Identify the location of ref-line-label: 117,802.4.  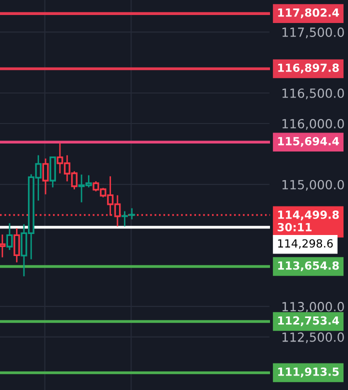
(308, 13).